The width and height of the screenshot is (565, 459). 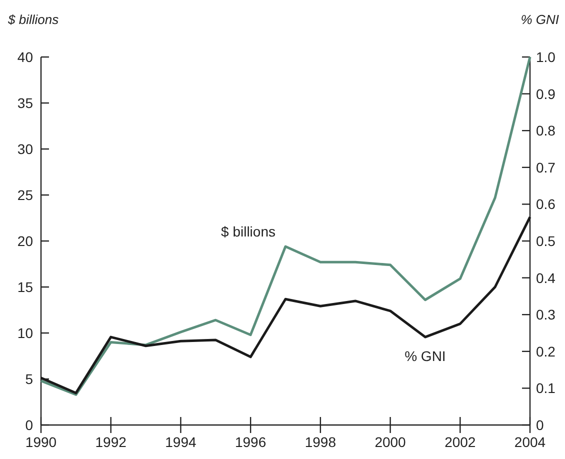 I want to click on y2-axis-title: % GNI, so click(x=540, y=19).